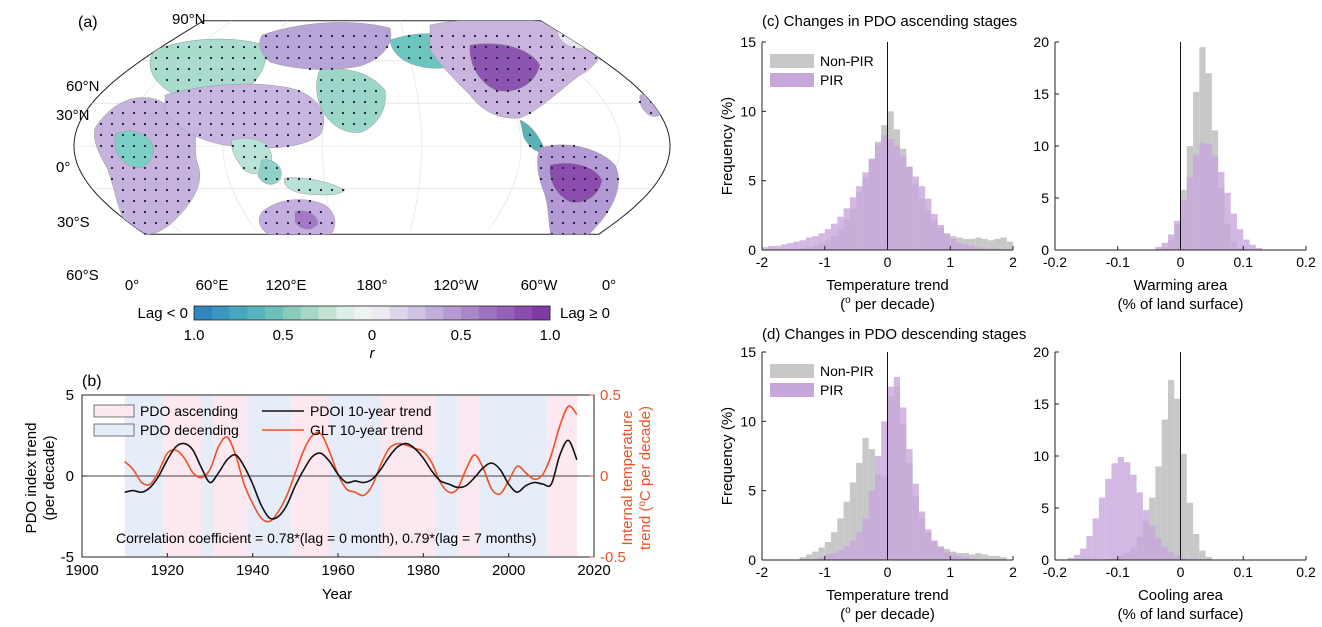 This screenshot has height=627, width=1322. Describe the element at coordinates (31, 478) in the screenshot. I see `y-left-line1: PDO index trend` at that location.